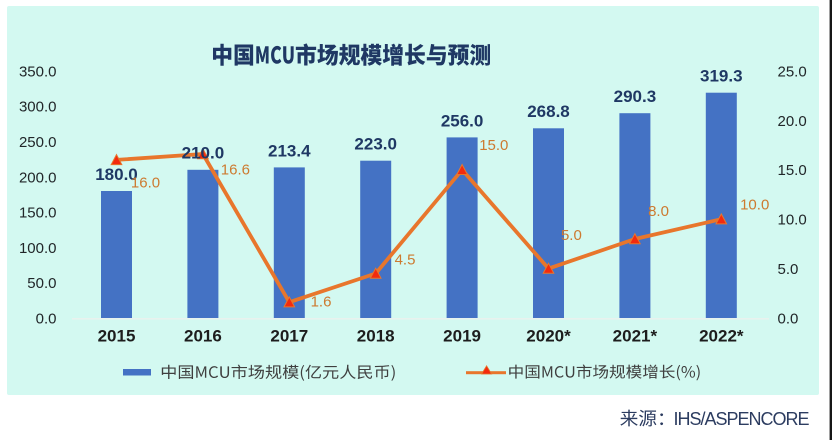 This screenshot has height=440, width=832. Describe the element at coordinates (405, 259) in the screenshot. I see `svg-text: 4.5` at that location.